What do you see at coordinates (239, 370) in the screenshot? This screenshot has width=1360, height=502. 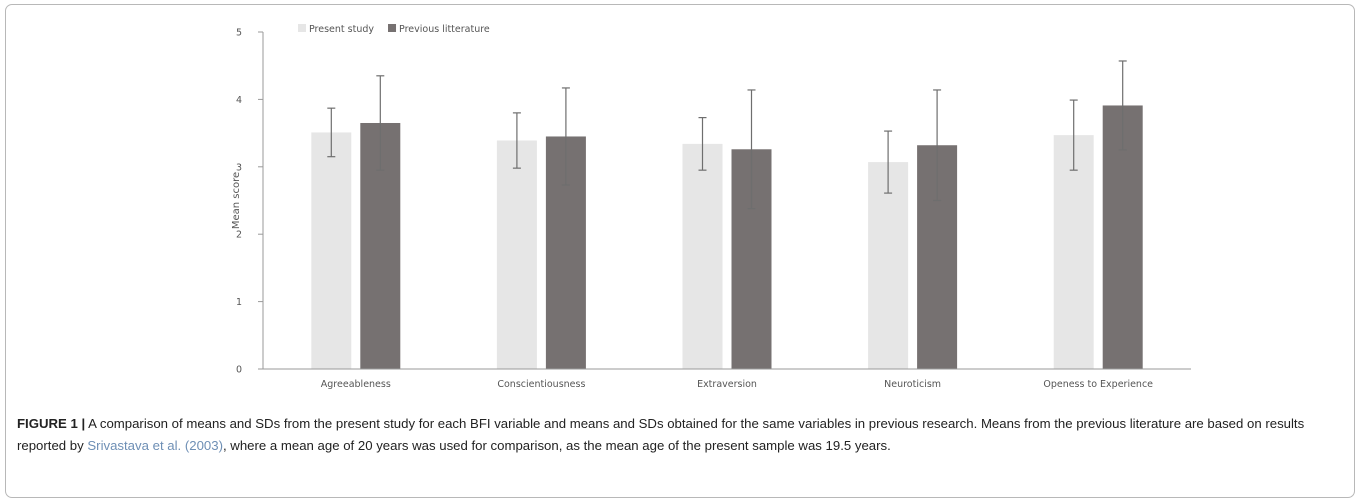 I see `y-tick-label: 0` at bounding box center [239, 370].